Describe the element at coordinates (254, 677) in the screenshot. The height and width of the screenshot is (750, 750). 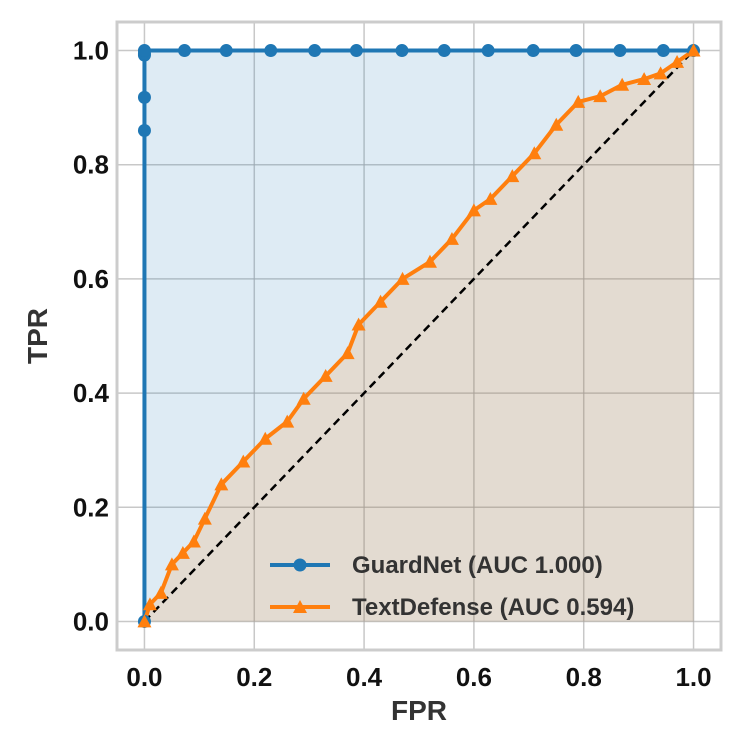
I see `x-tick-label-1: 0.2` at that location.